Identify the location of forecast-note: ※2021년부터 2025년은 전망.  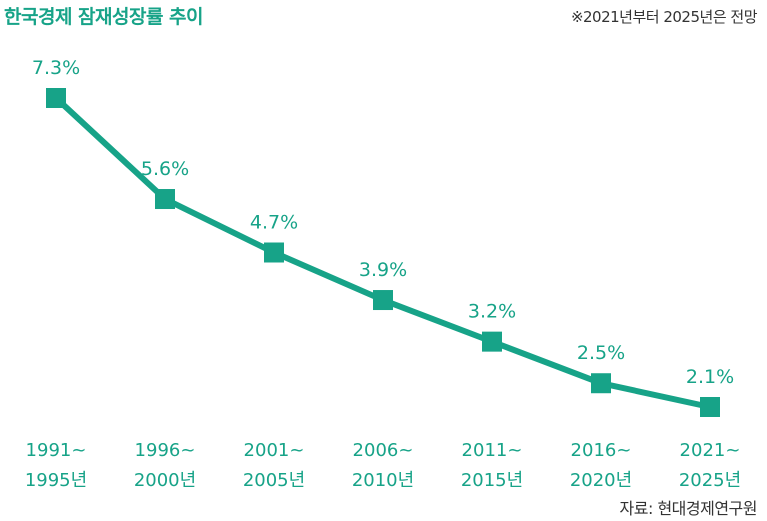
(664, 17).